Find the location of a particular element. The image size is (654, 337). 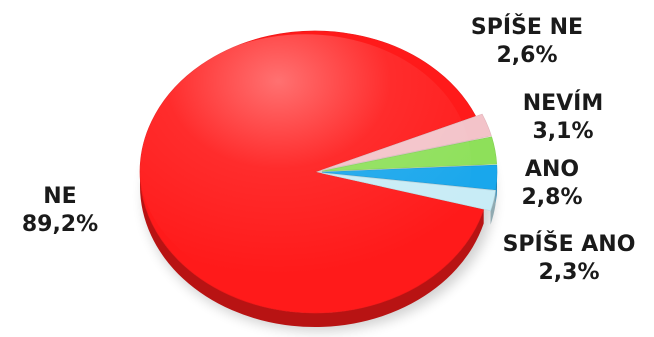

slice-label-nevim: NEVÍM 3,1% is located at coordinates (563, 118).